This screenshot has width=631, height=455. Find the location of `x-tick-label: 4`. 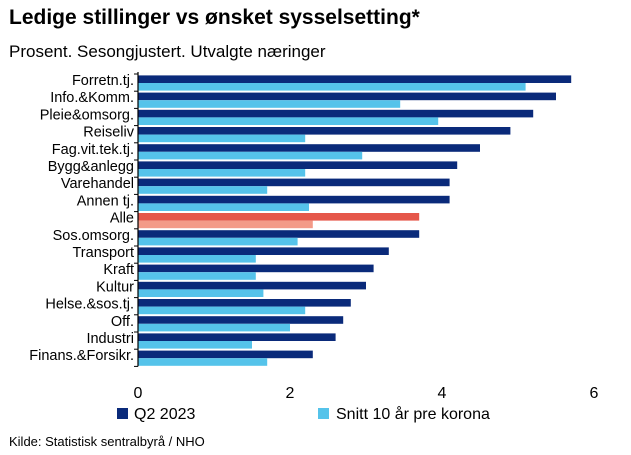

x-tick-label: 4 is located at coordinates (442, 393).